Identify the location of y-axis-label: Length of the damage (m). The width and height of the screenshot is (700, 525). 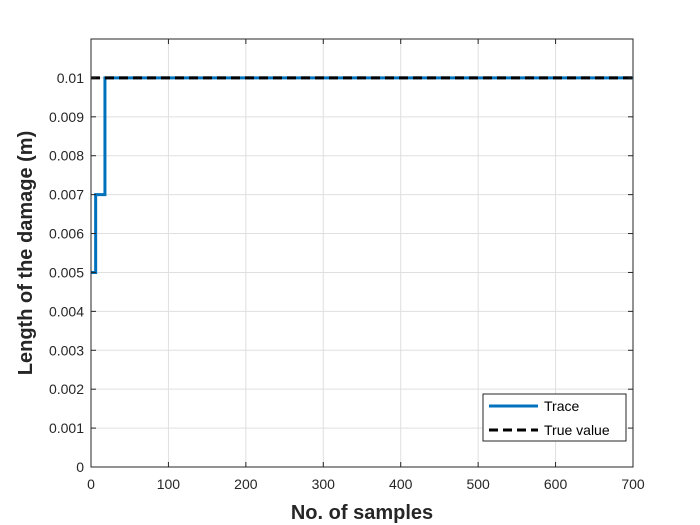
(26, 253).